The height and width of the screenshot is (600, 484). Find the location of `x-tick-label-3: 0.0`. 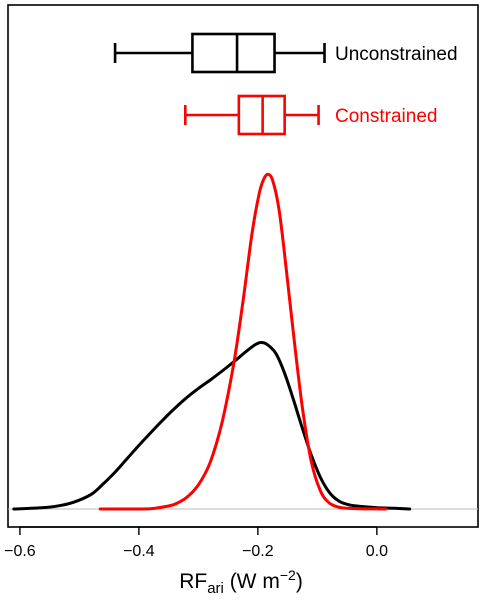

x-tick-label-3: 0.0 is located at coordinates (377, 551).